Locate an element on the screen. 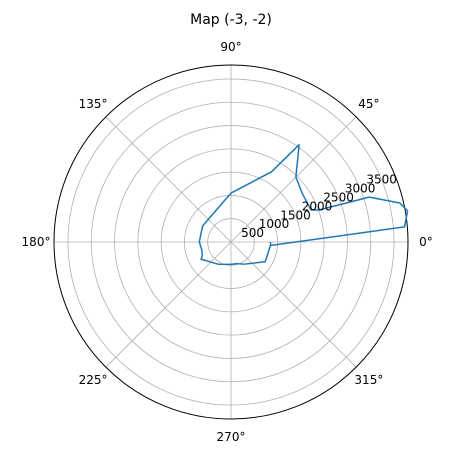 The width and height of the screenshot is (453, 464). theta-tick-label: 225° is located at coordinates (93, 380).